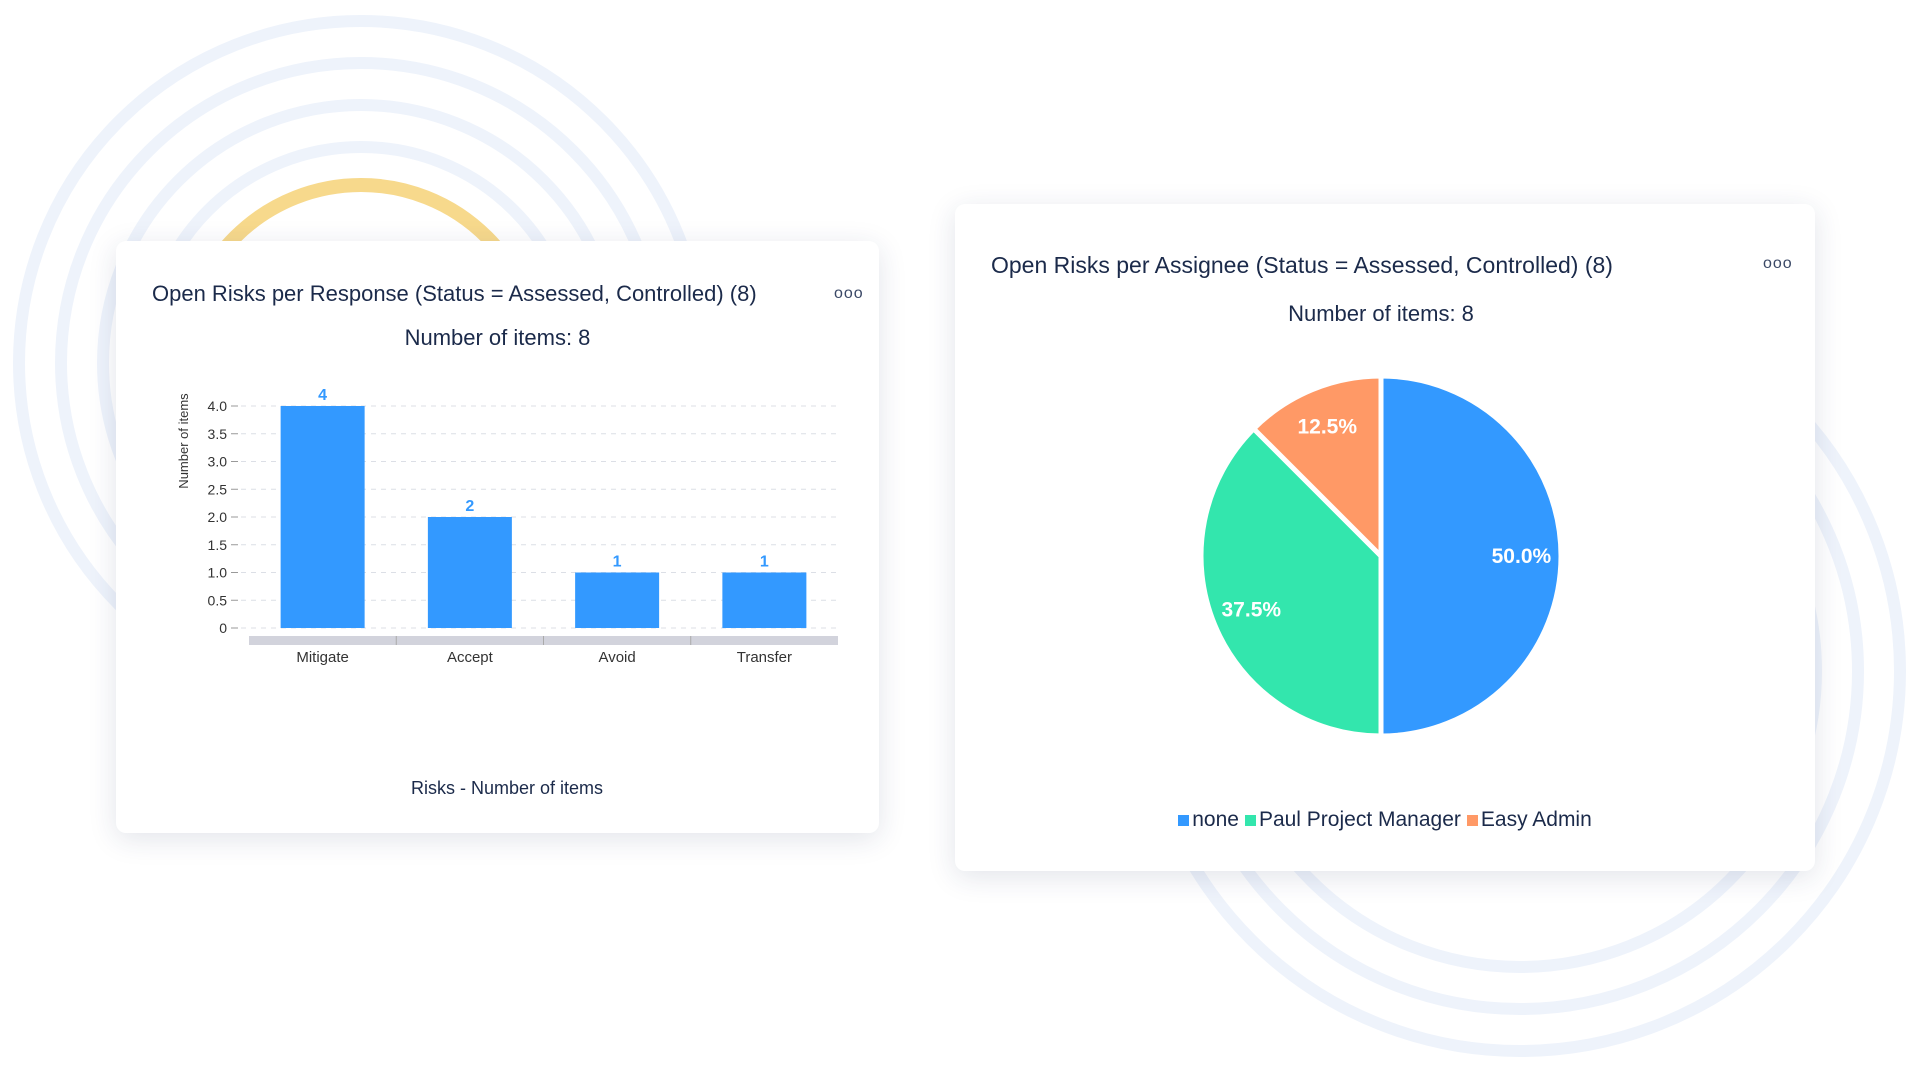 The image size is (1920, 1076). What do you see at coordinates (322, 657) in the screenshot?
I see `x-tick-label: Mitigate` at bounding box center [322, 657].